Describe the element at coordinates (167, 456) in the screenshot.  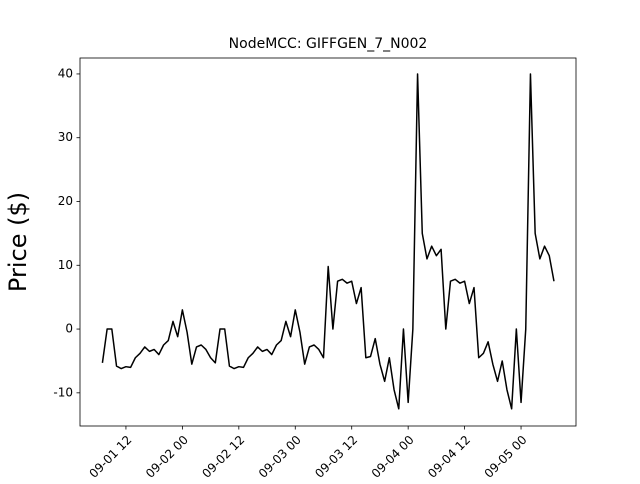
I see `x-tick-label: 09-02 00` at that location.